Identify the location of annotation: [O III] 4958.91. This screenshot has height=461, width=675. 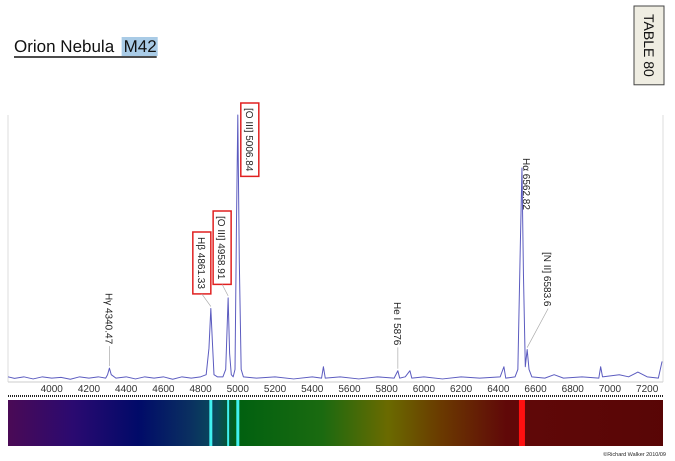
(220, 248).